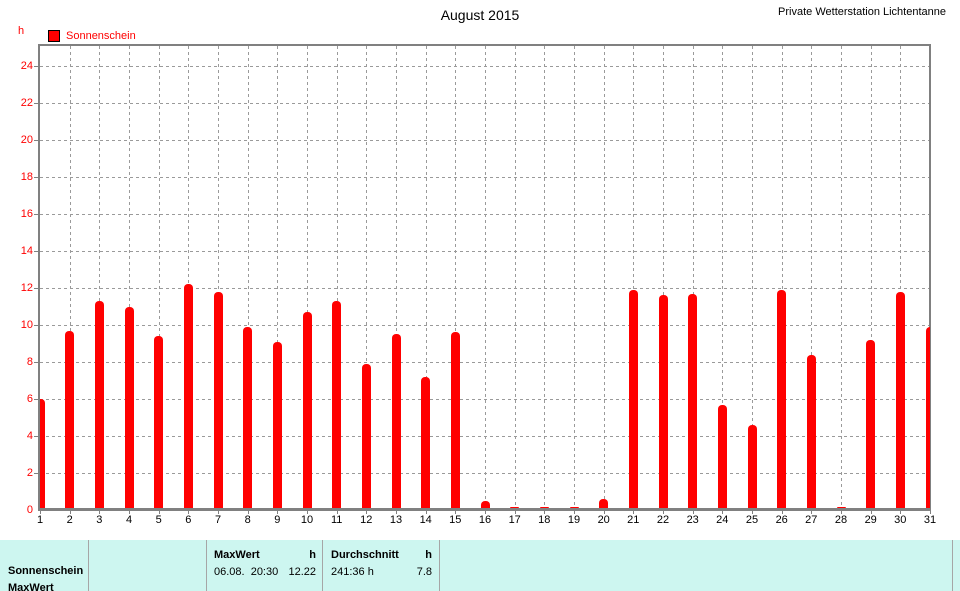  I want to click on y-axis-label-4: 4, so click(29, 436).